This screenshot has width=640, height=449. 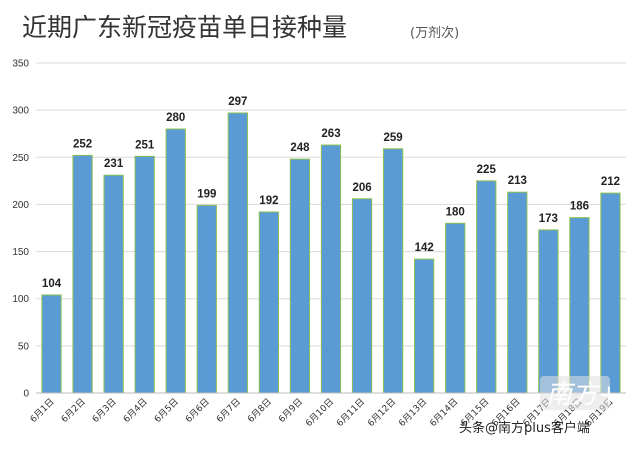 What do you see at coordinates (20, 205) in the screenshot?
I see `y-tick-label: 200` at bounding box center [20, 205].